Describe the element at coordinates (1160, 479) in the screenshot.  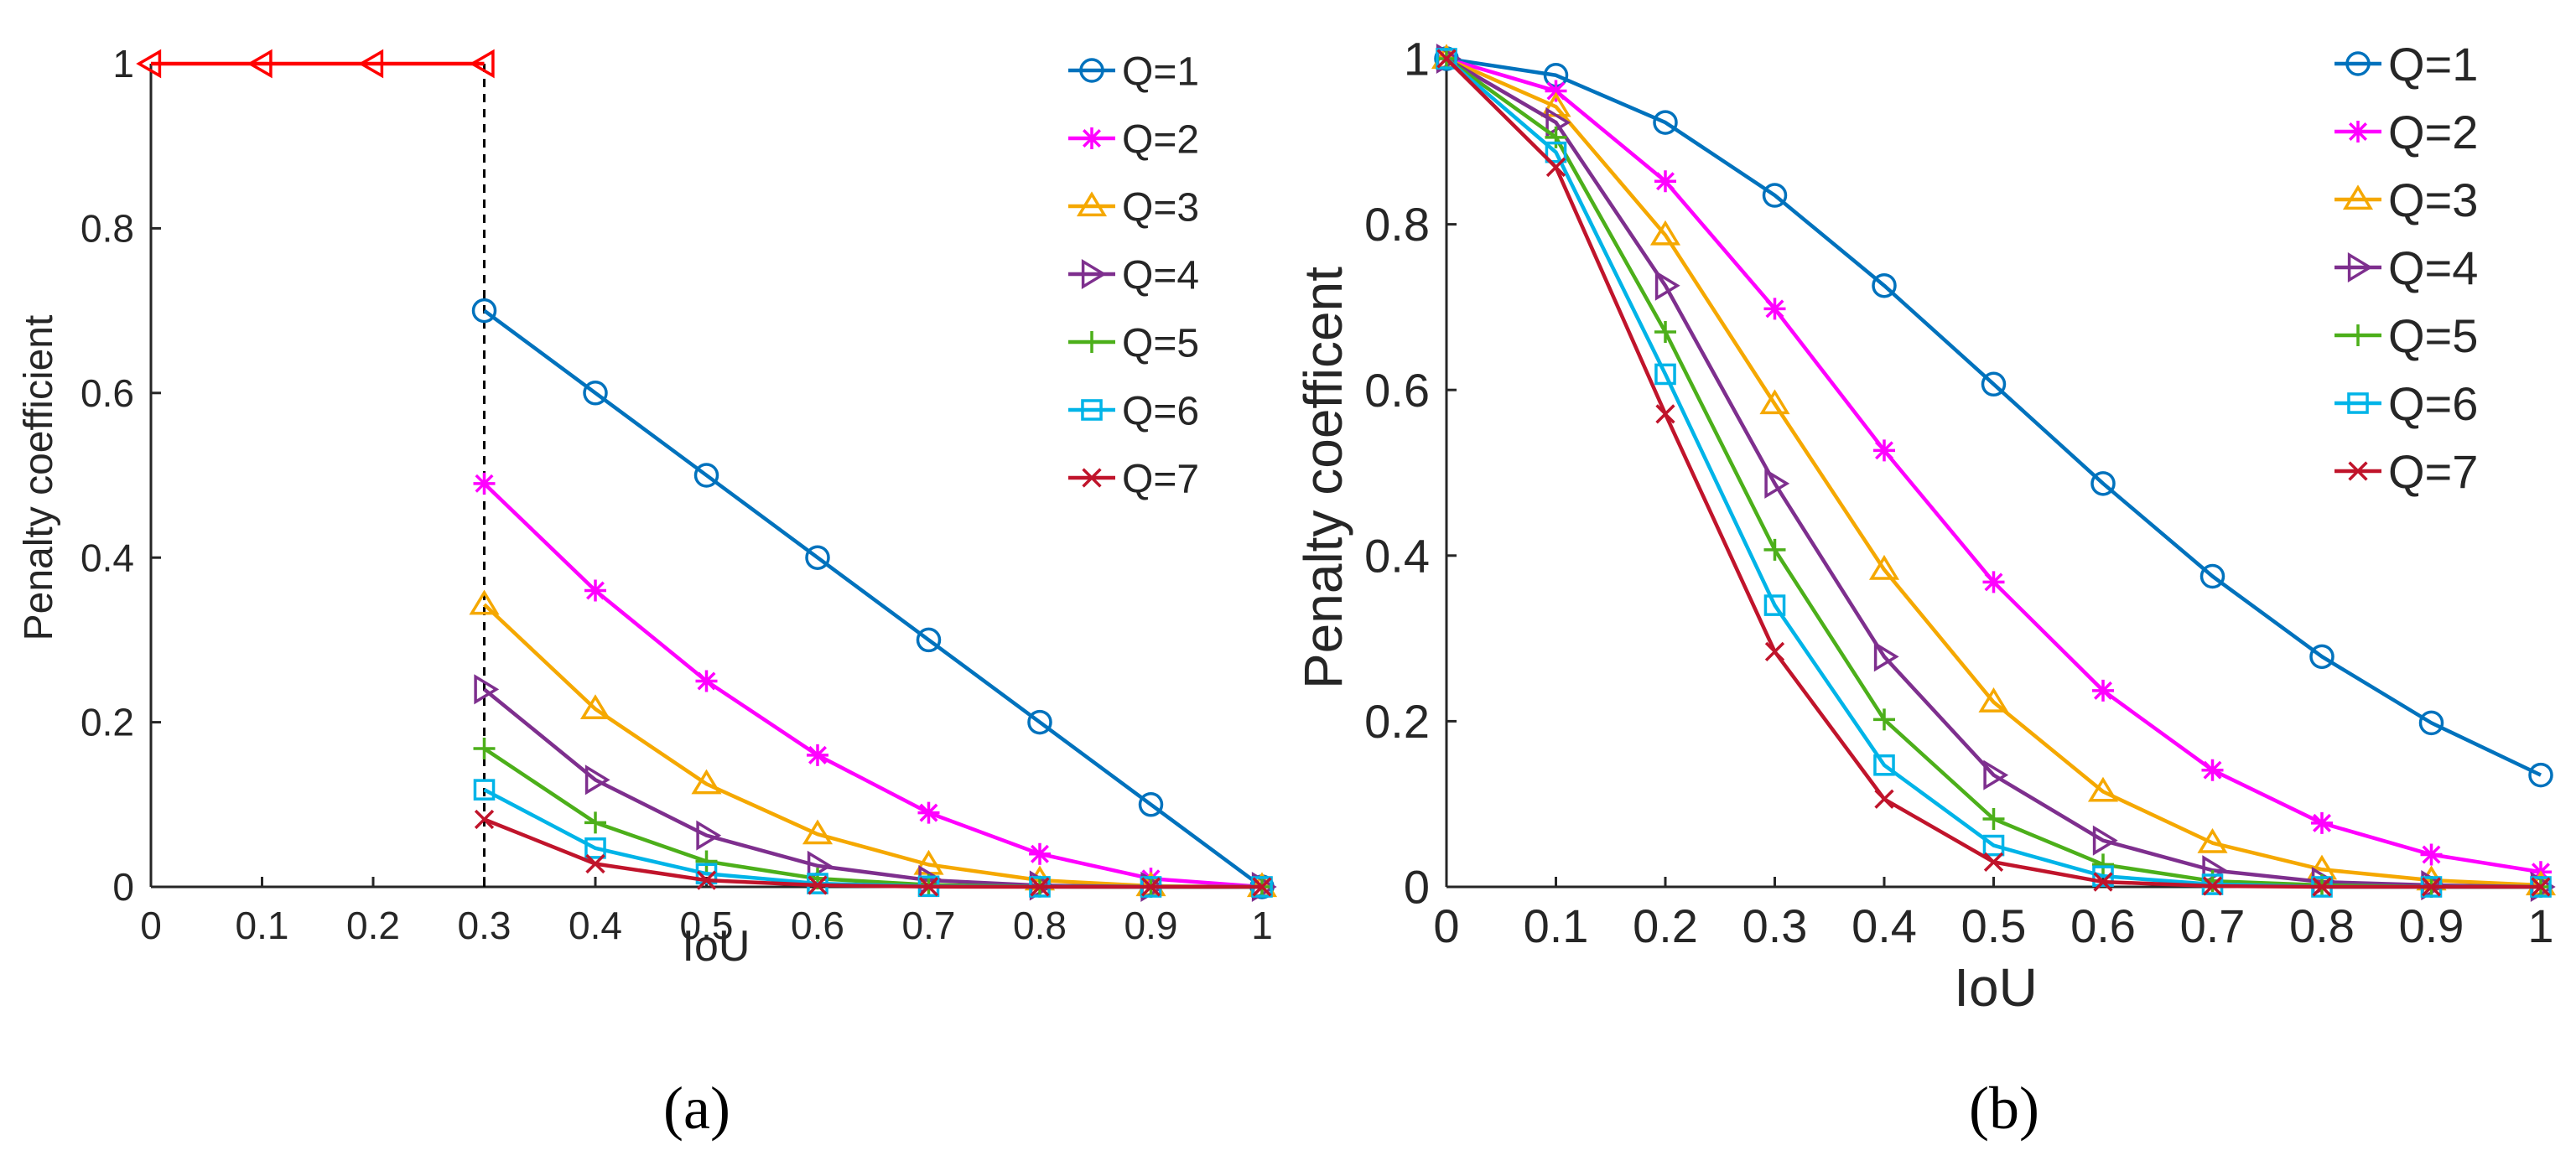
I see `legend-label-a: Q=7` at that location.